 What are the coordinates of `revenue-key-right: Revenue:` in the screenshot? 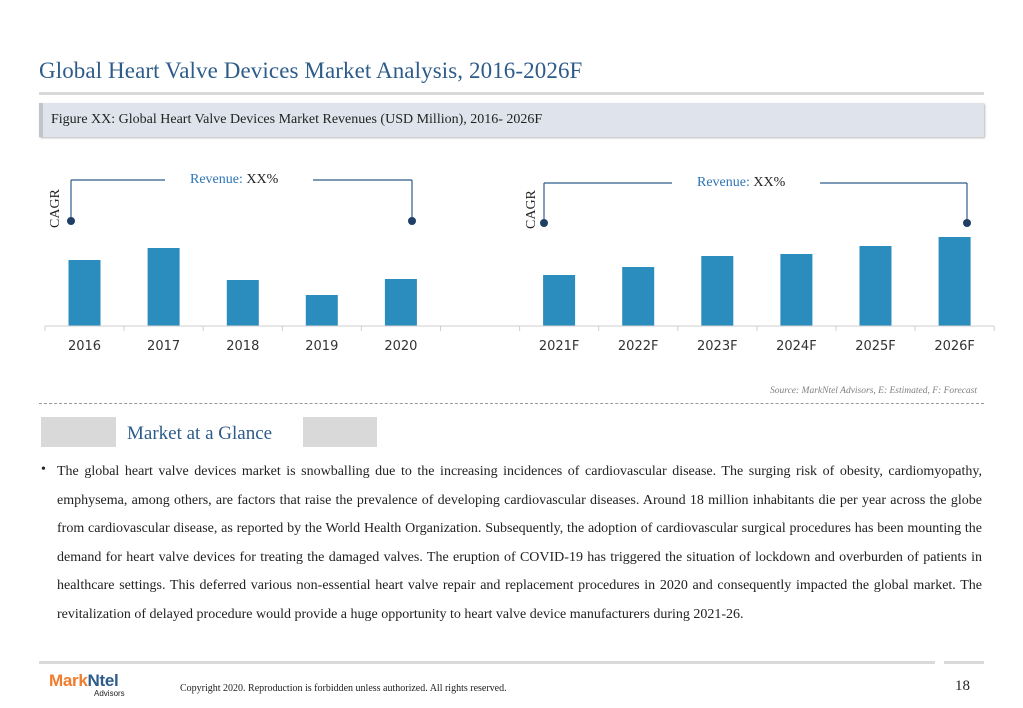 It's located at (723, 182).